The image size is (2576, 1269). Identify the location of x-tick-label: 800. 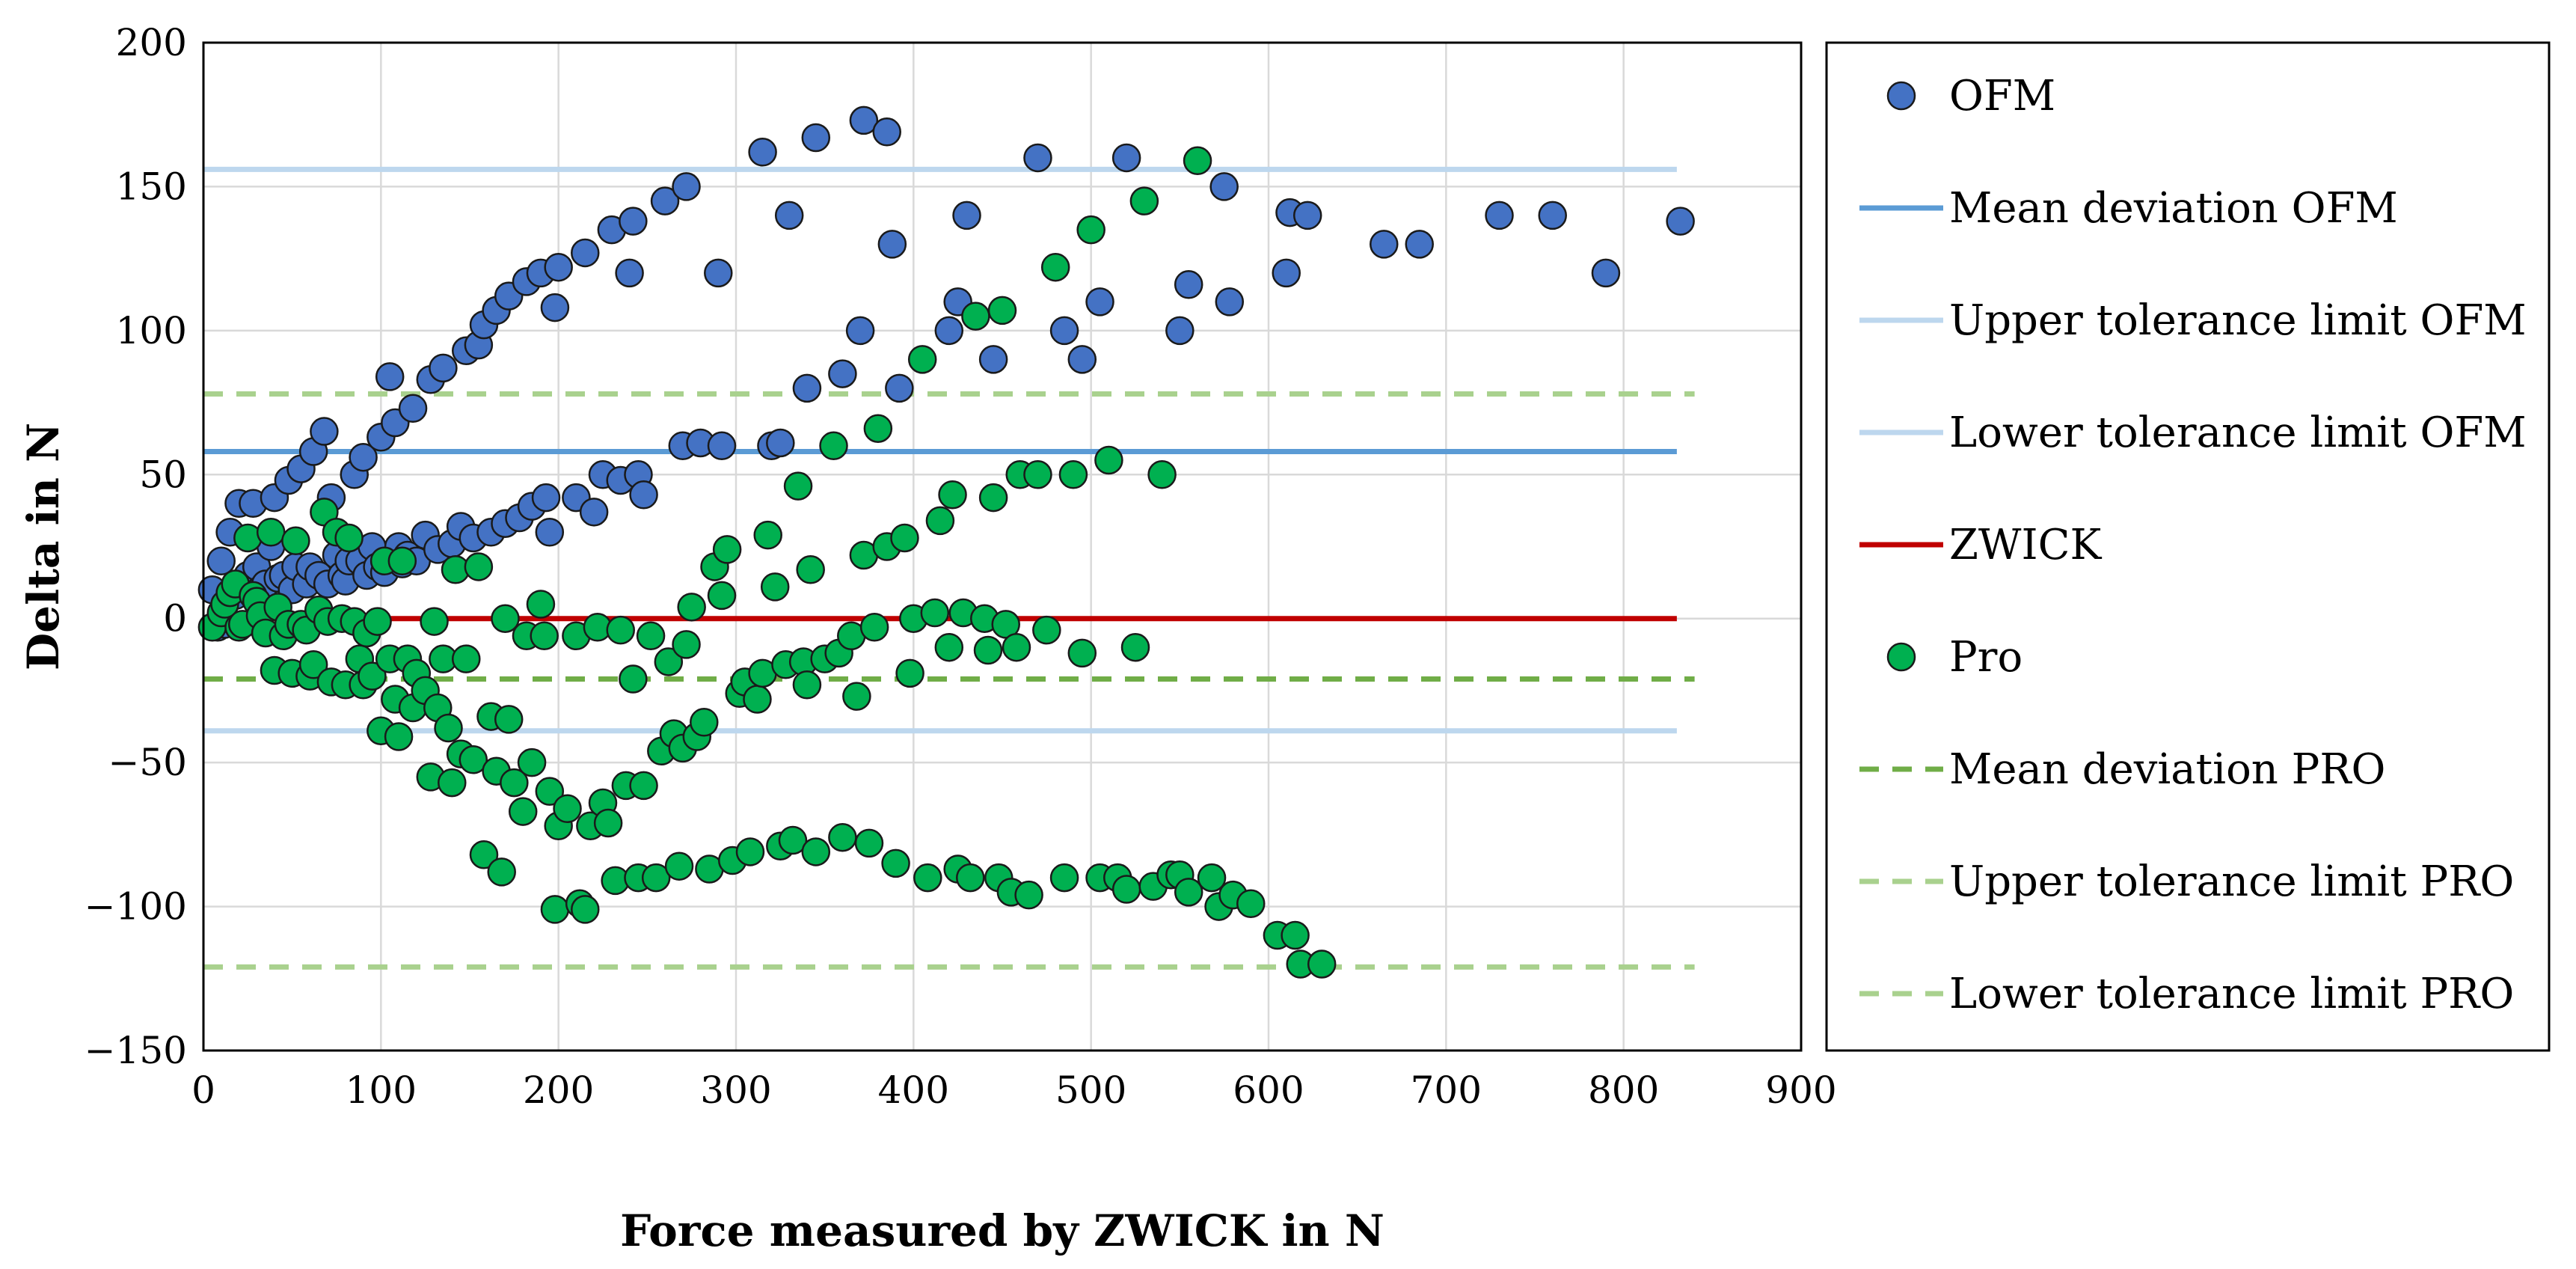
(1623, 1090).